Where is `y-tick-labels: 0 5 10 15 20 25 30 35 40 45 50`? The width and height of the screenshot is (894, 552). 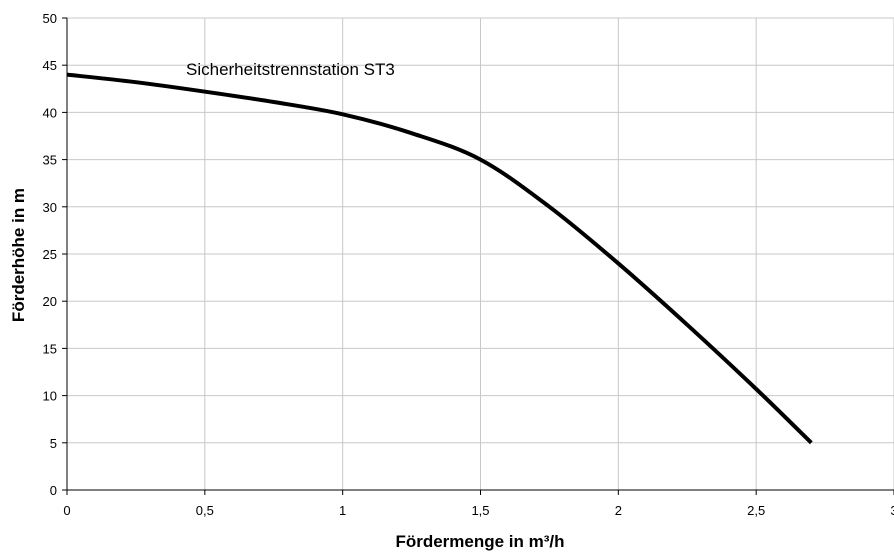
y-tick-labels: 0 5 10 15 20 25 30 35 40 45 50 is located at coordinates (50, 254).